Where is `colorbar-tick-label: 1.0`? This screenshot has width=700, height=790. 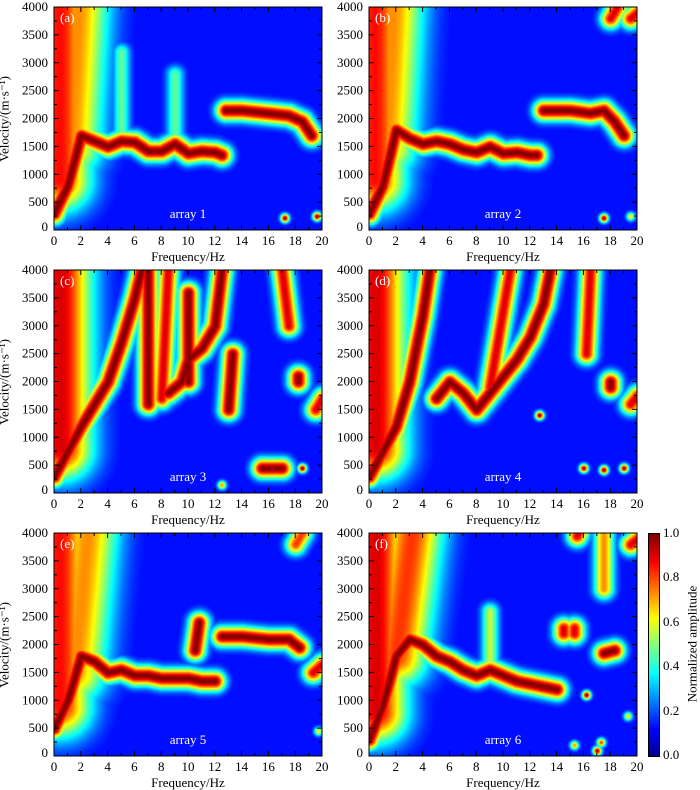
colorbar-tick-label: 1.0 is located at coordinates (671, 532).